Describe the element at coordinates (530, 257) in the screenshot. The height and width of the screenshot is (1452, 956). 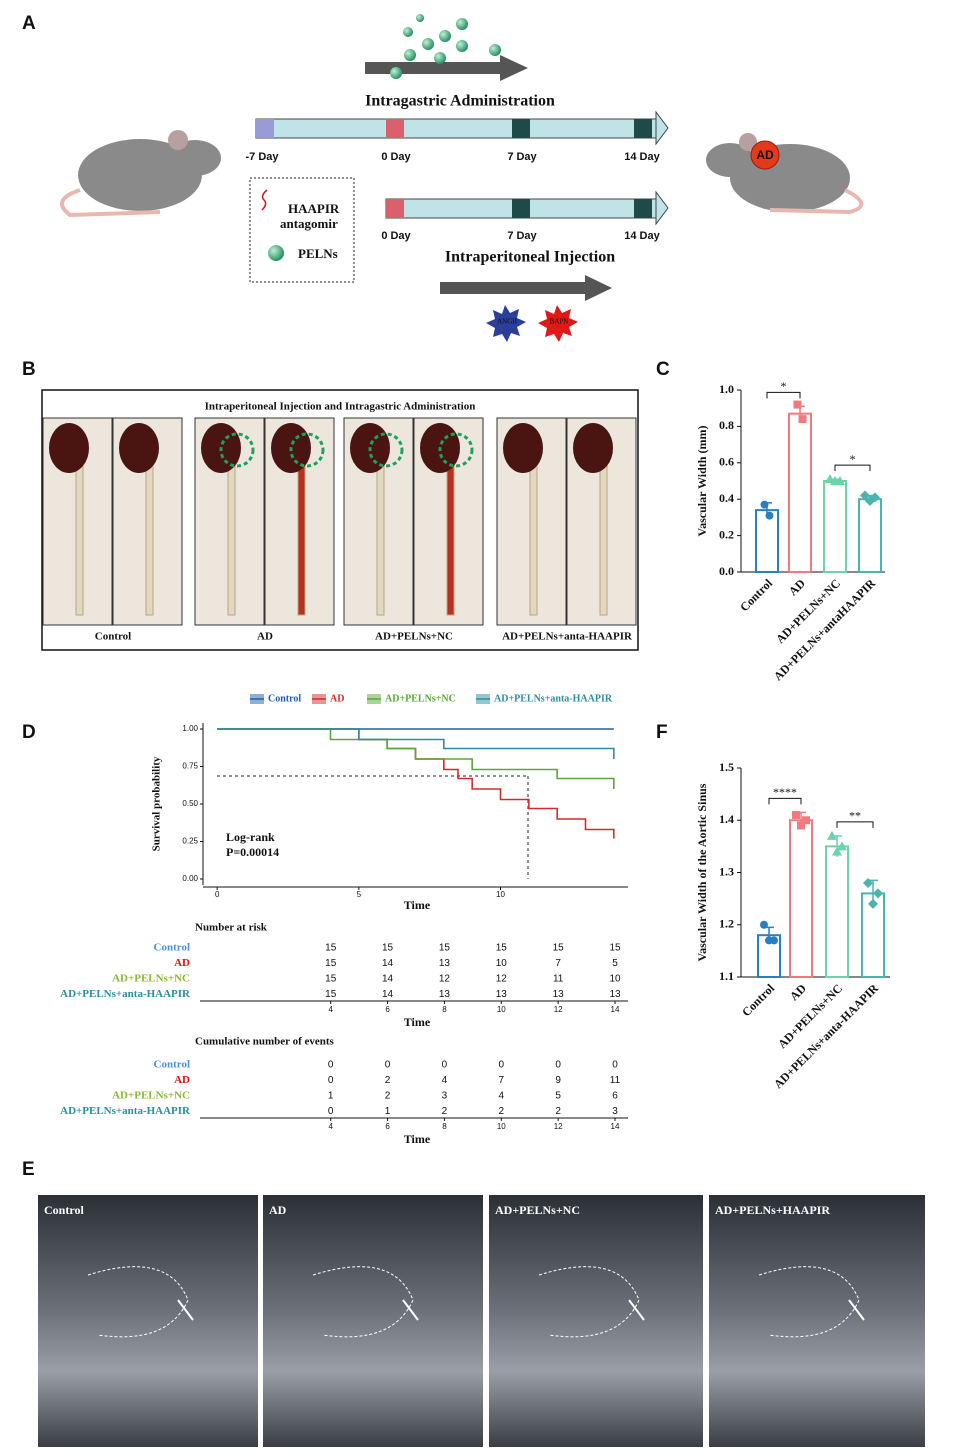
I see `schematic-title: Intraperitoneal Injection` at that location.